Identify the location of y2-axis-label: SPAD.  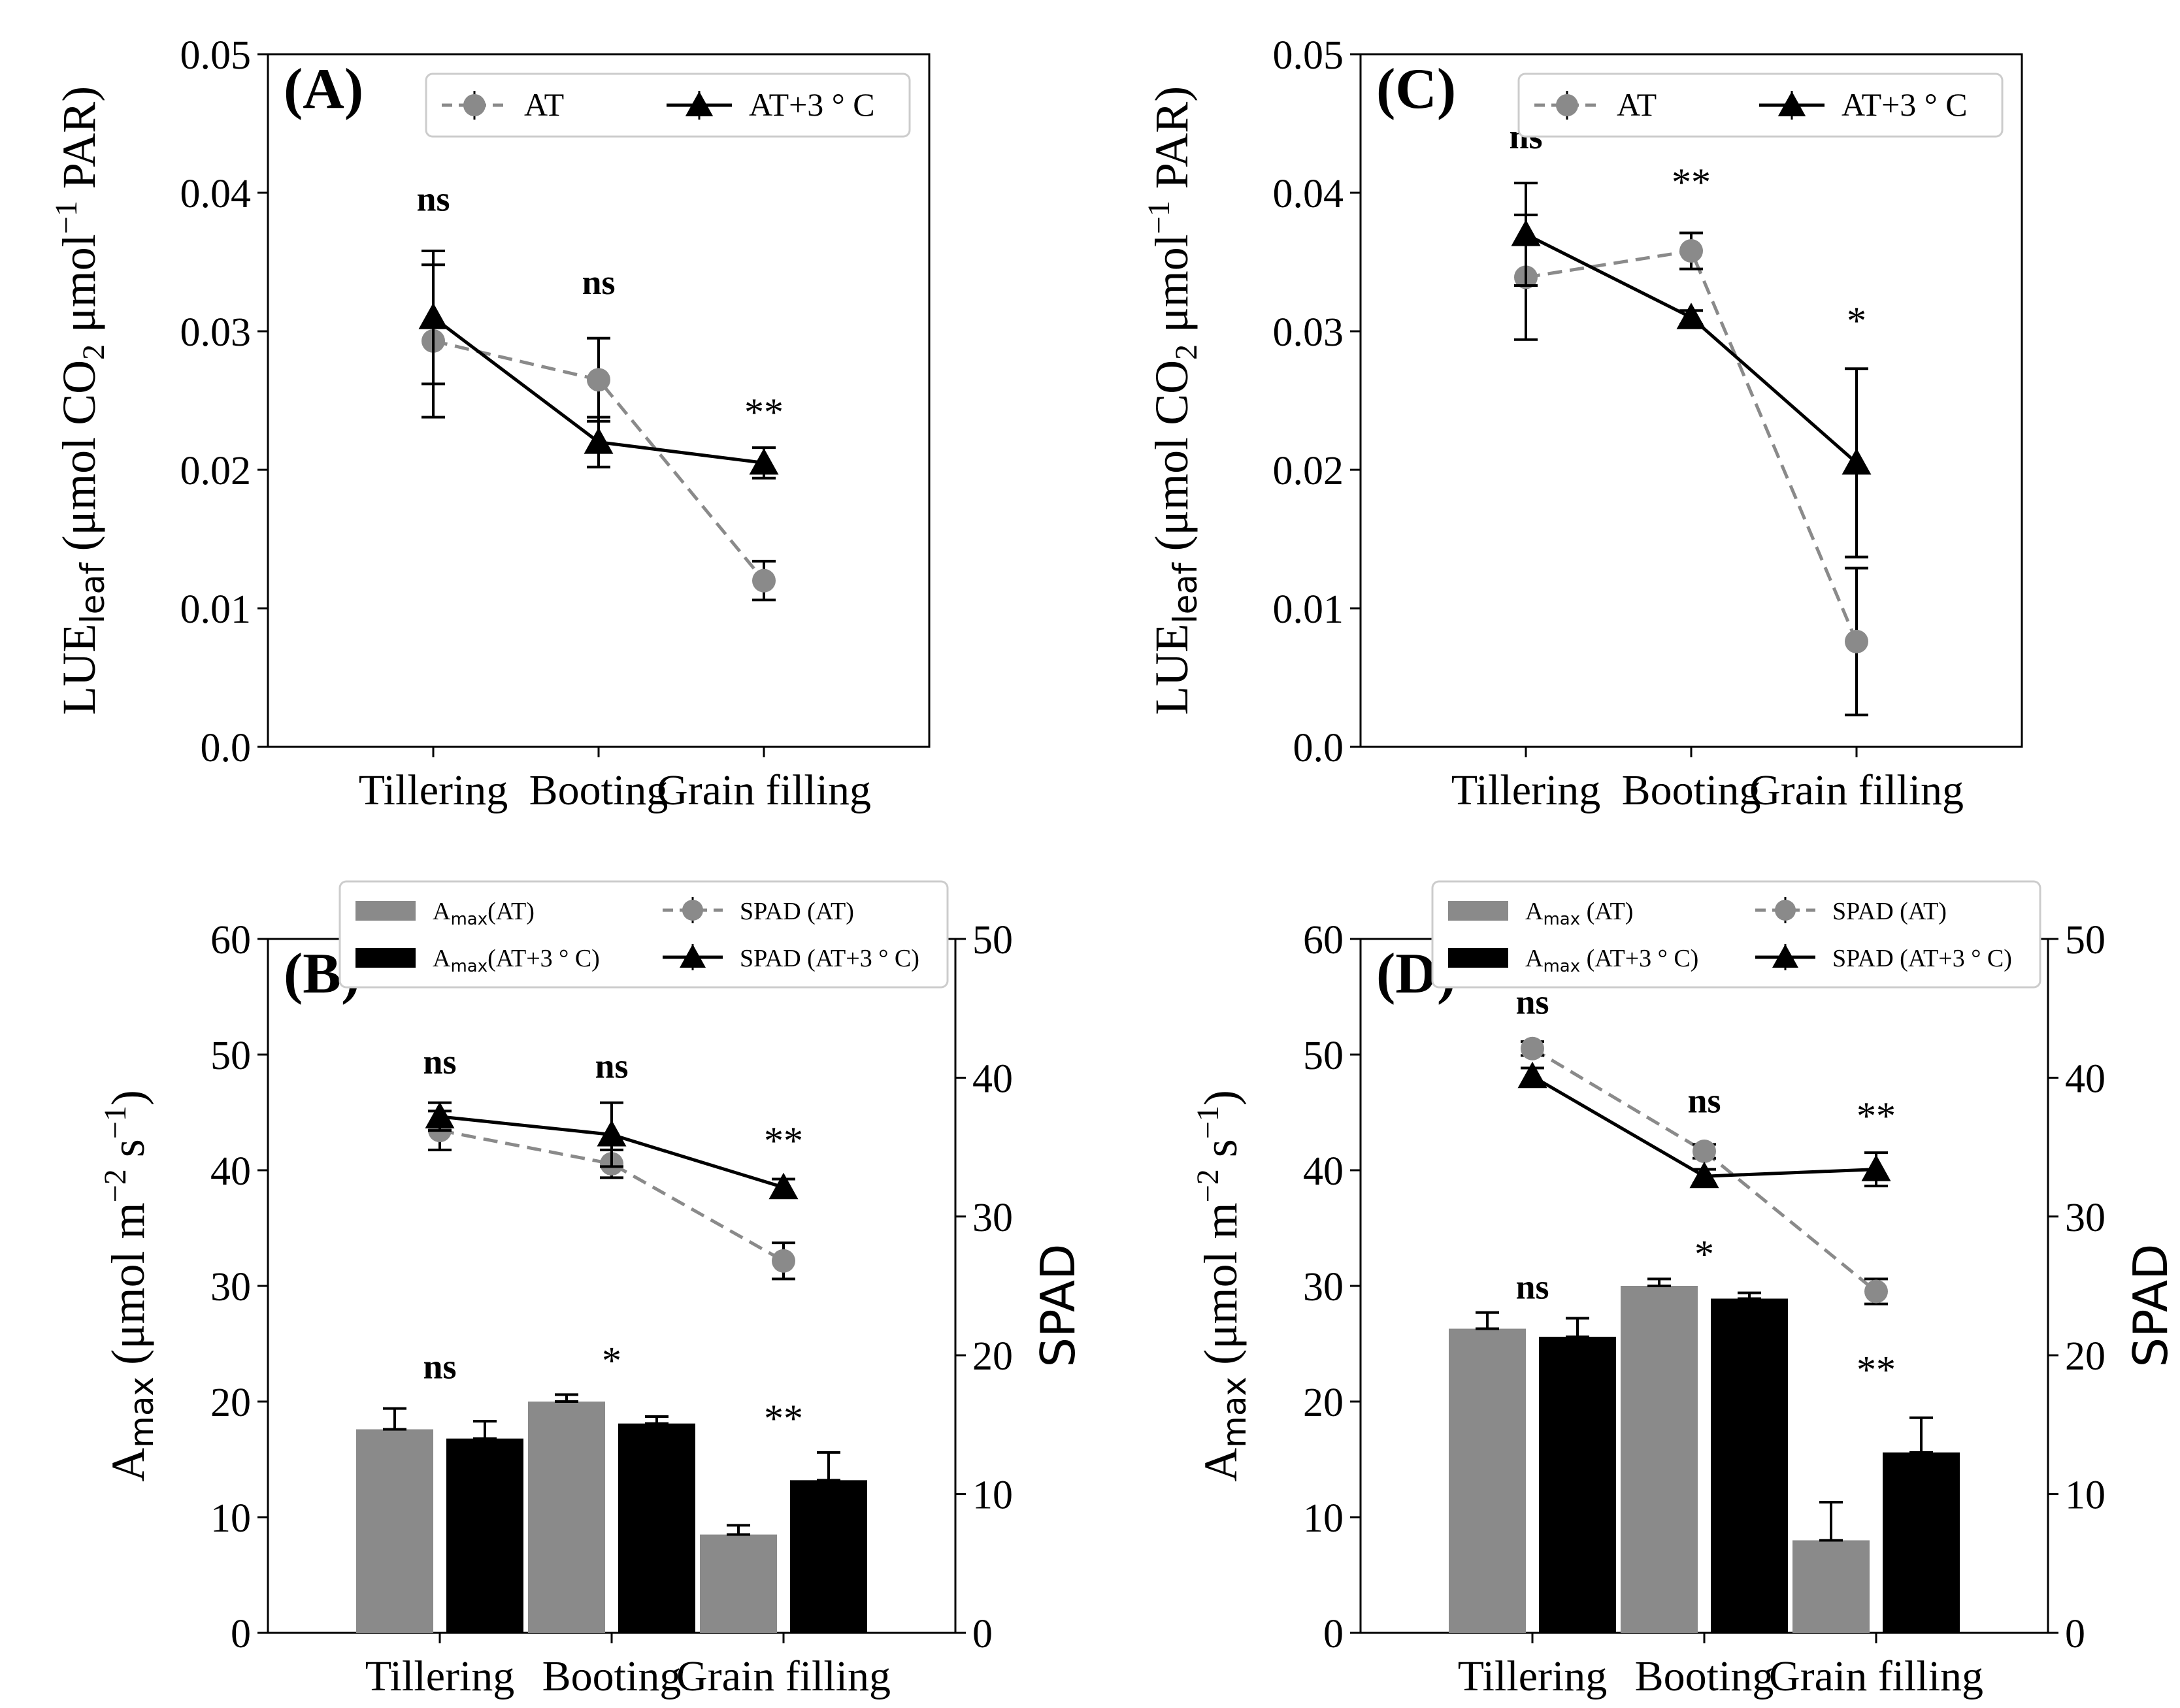
(1058, 1305).